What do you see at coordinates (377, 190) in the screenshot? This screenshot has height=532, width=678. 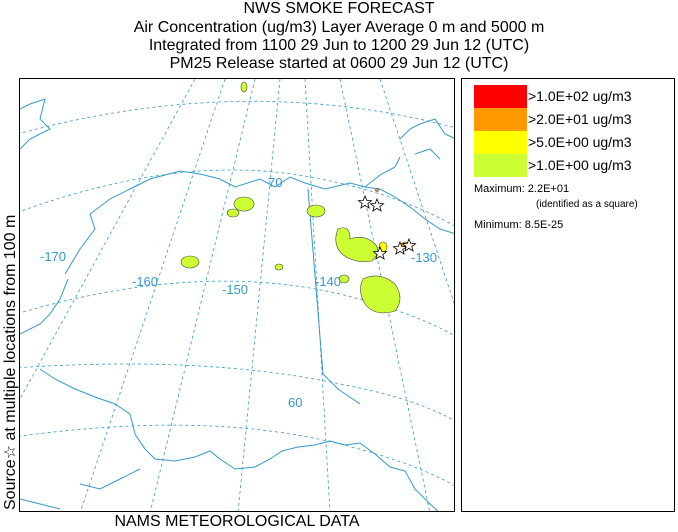 I see `smoke-patch-high` at bounding box center [377, 190].